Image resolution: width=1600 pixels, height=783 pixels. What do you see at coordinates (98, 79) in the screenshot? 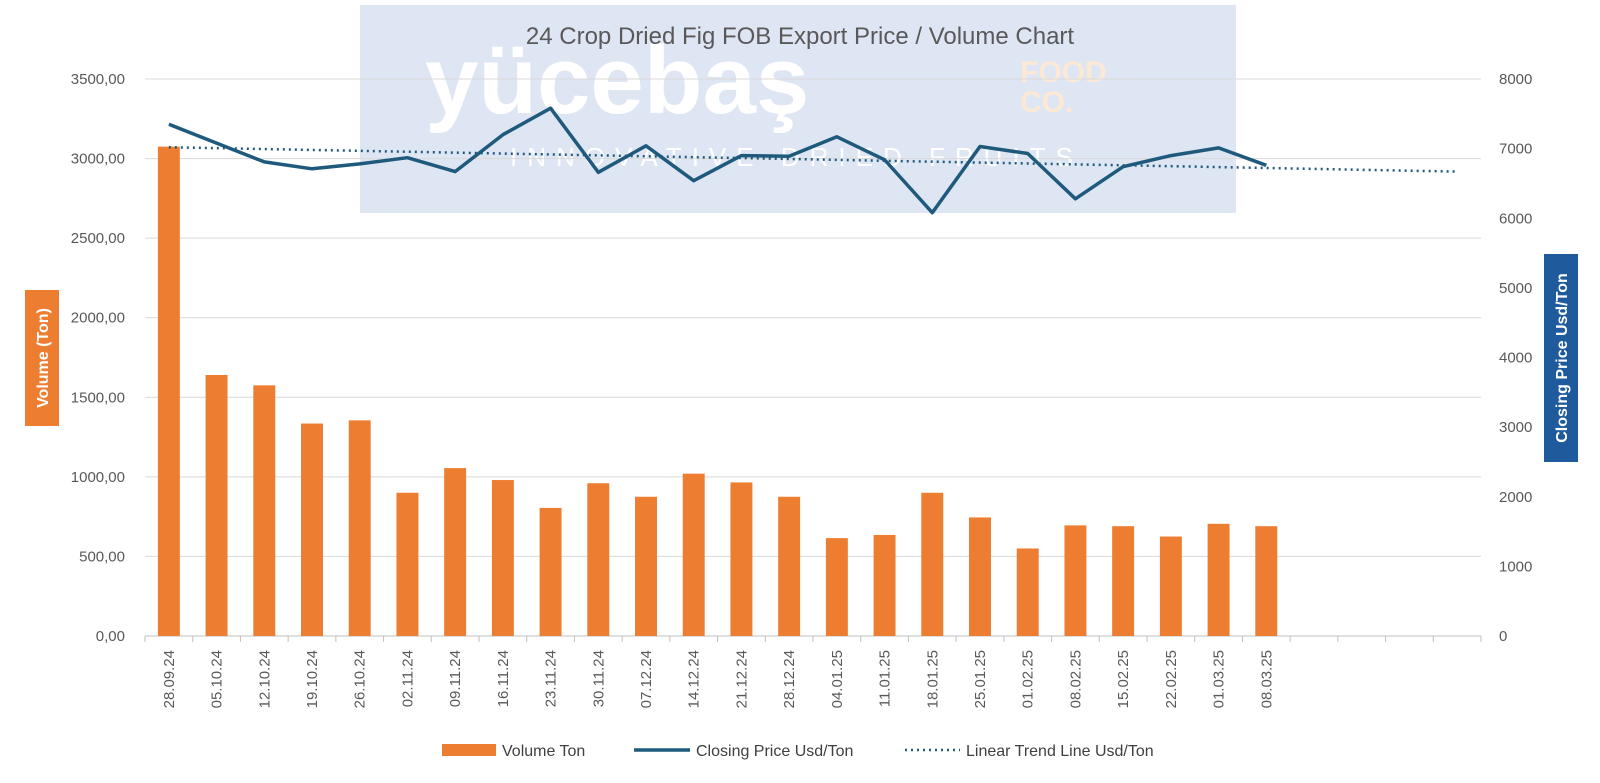
I see `left-axis-tick-label: 3500,00` at bounding box center [98, 79].